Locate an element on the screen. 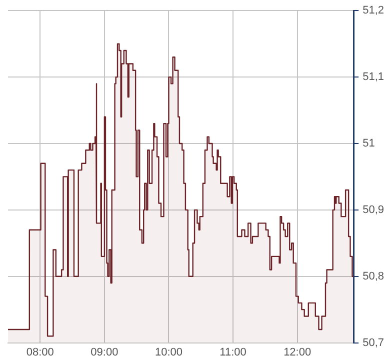 This screenshot has width=390, height=364. x-tick-label: 08:00 is located at coordinates (40, 352).